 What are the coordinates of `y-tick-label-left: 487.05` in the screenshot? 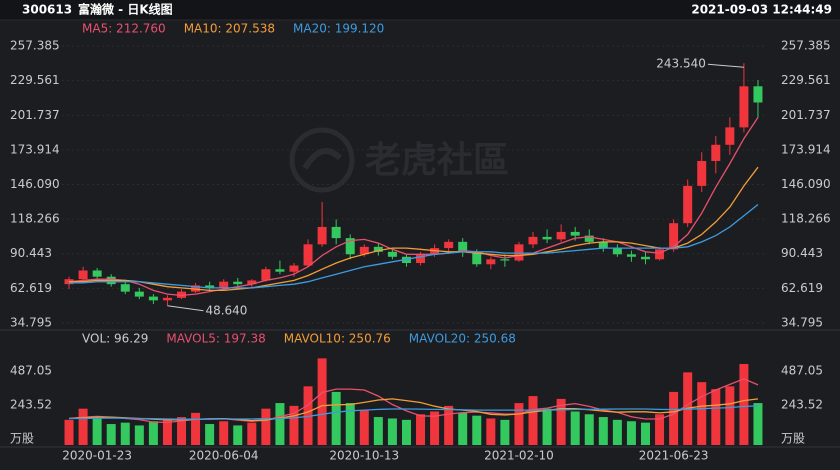 It's located at (31, 370).